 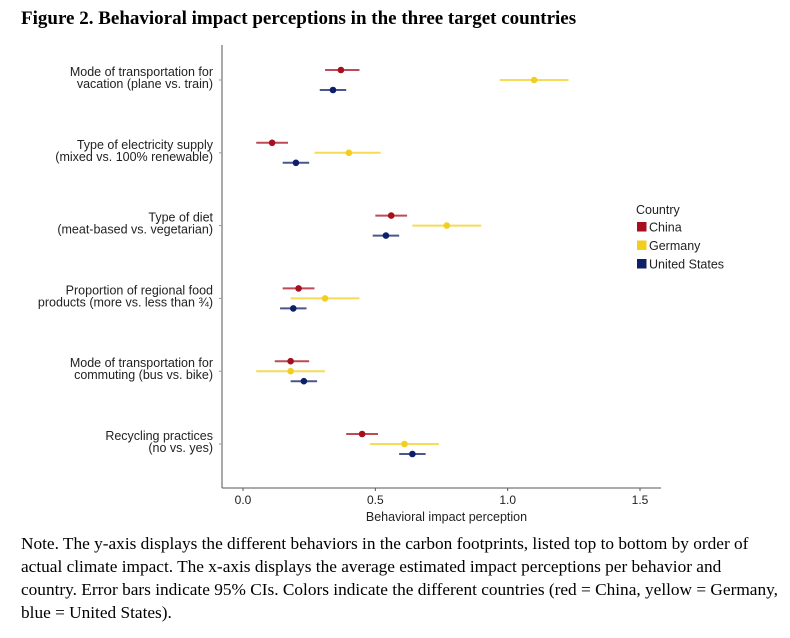 I want to click on series-china, so click(x=332, y=252).